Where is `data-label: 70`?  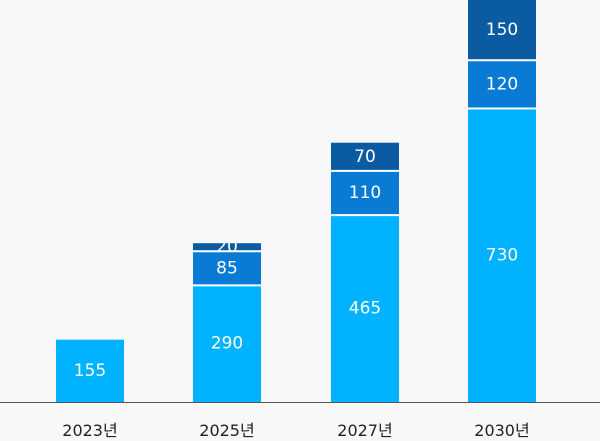
data-label: 70 is located at coordinates (365, 157).